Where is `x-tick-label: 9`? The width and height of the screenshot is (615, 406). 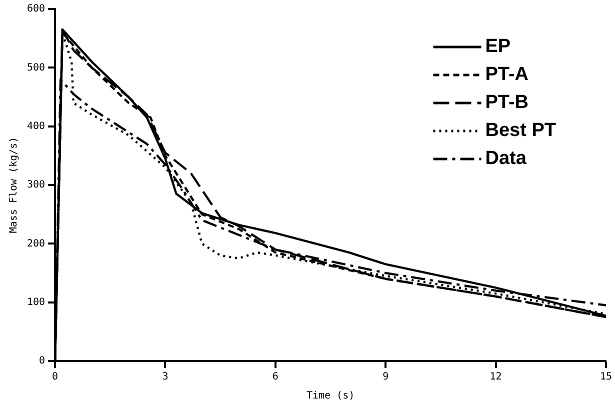 x-tick-label: 9 is located at coordinates (385, 377).